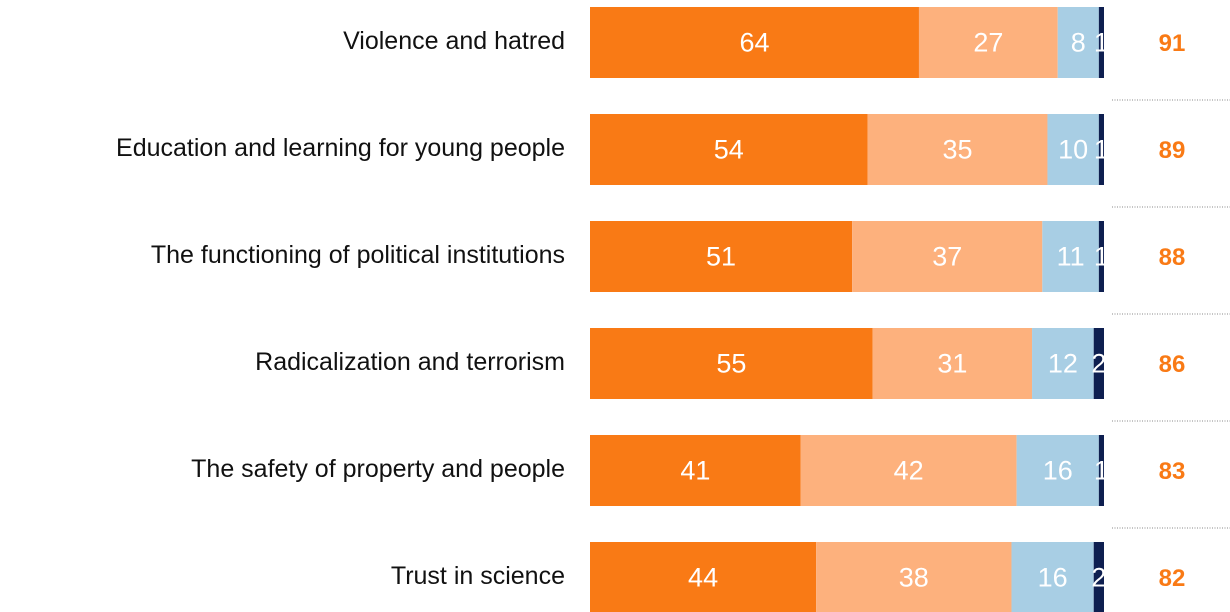 This screenshot has width=1230, height=612. Describe the element at coordinates (340, 148) in the screenshot. I see `category-label: Education and learning for young people` at that location.